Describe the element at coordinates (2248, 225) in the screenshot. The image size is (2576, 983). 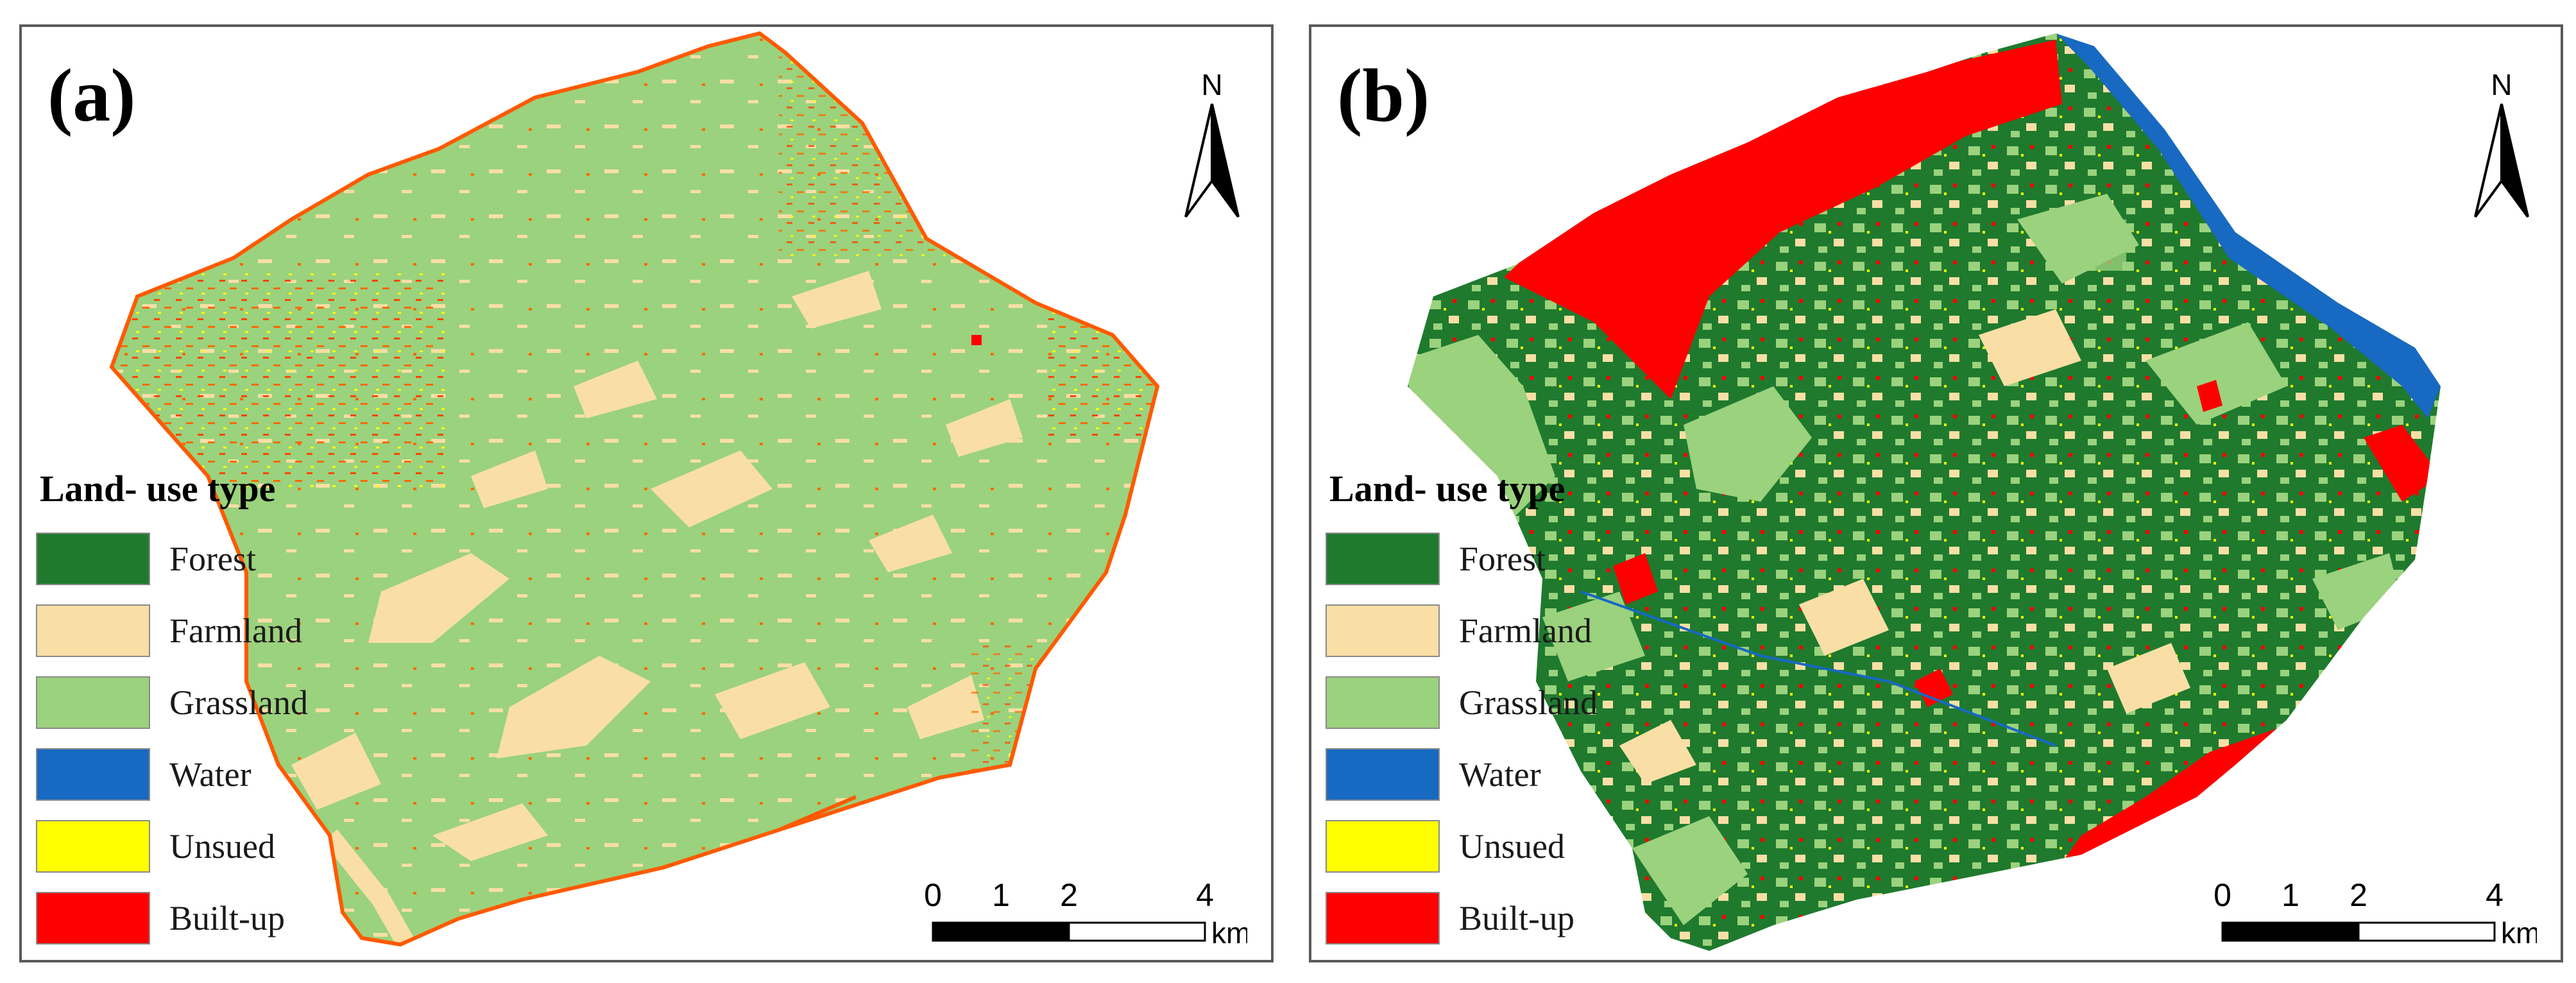
I see `water-body-b` at that location.